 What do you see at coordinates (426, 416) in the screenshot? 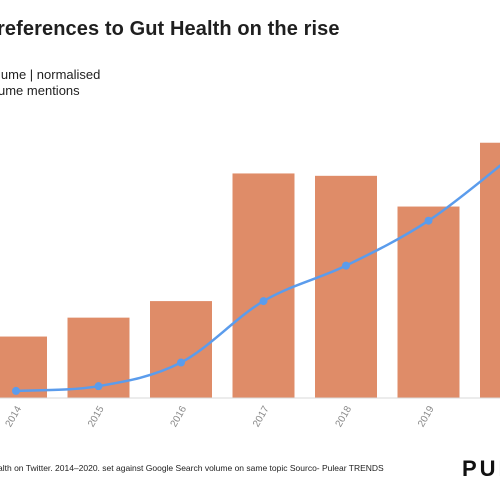
I see `x-tick-2019: 2019` at bounding box center [426, 416].